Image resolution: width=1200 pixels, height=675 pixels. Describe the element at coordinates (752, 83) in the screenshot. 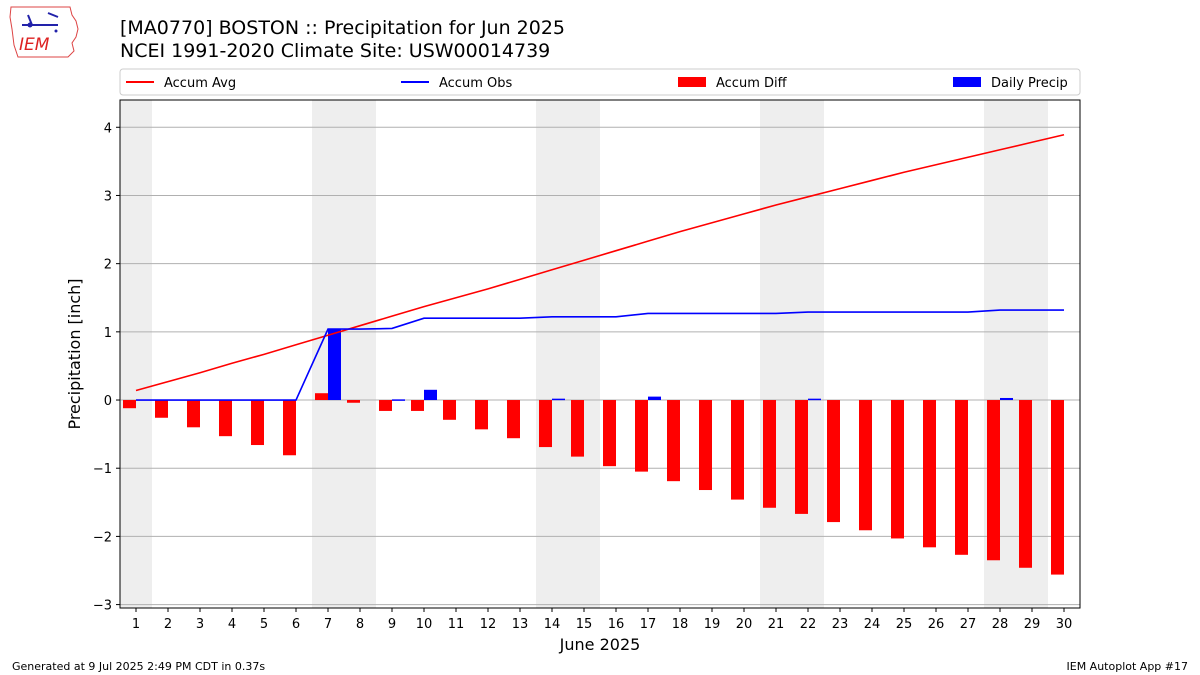

I see `legend-accum-diff-label: Accum Diff` at that location.